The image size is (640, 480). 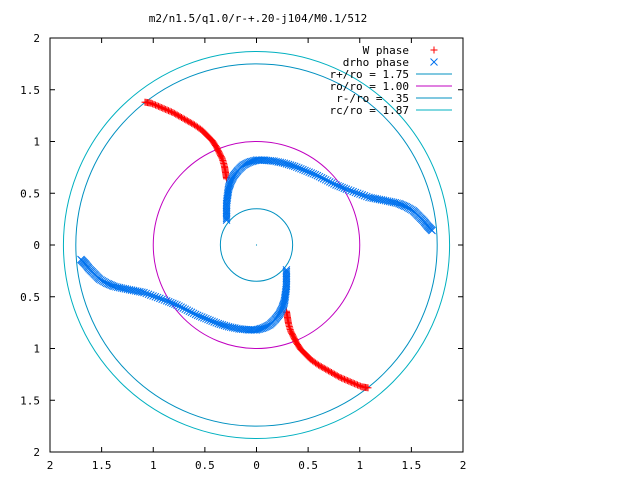 I want to click on y-tick-label: 1, so click(x=36, y=142).